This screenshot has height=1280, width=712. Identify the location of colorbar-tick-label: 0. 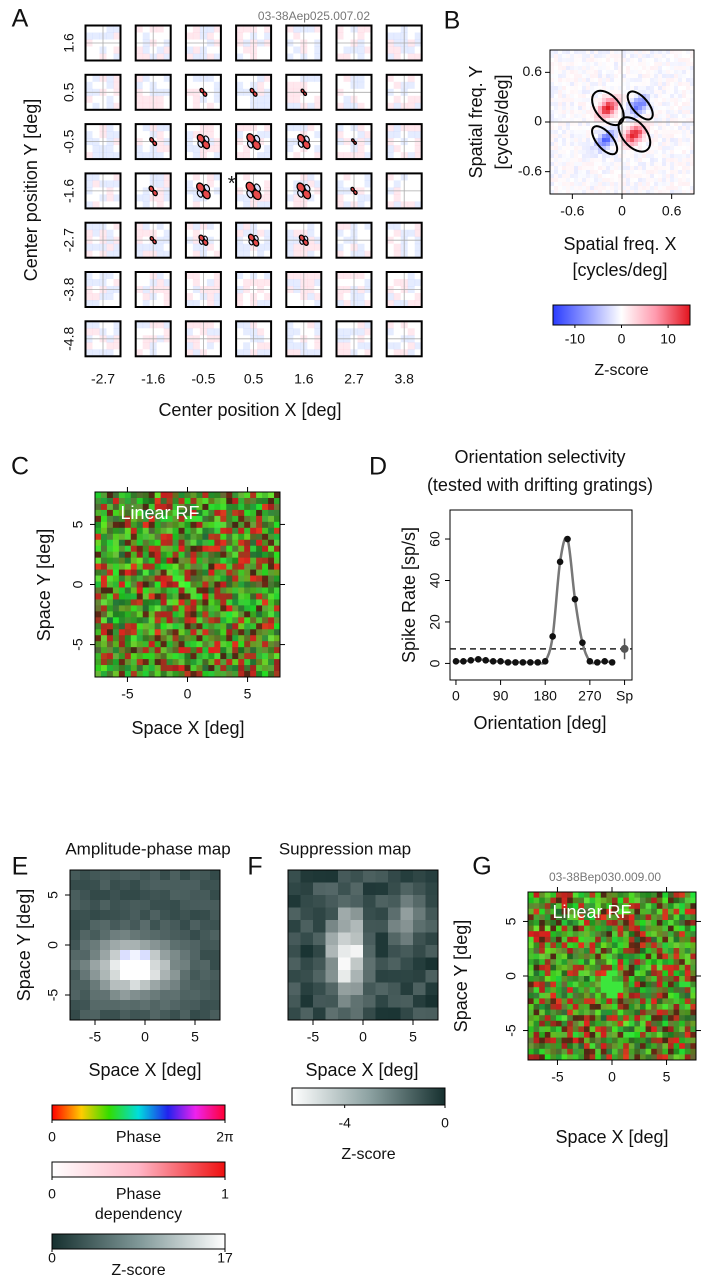
(622, 339).